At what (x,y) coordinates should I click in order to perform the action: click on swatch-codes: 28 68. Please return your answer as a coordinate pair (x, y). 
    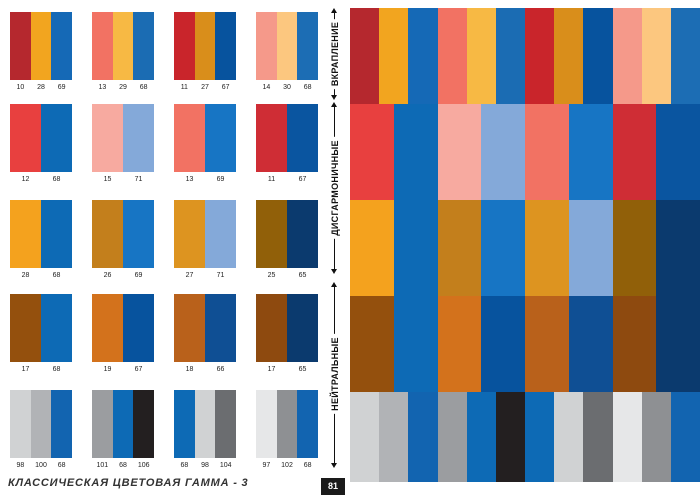
    Looking at the image, I should click on (41, 277).